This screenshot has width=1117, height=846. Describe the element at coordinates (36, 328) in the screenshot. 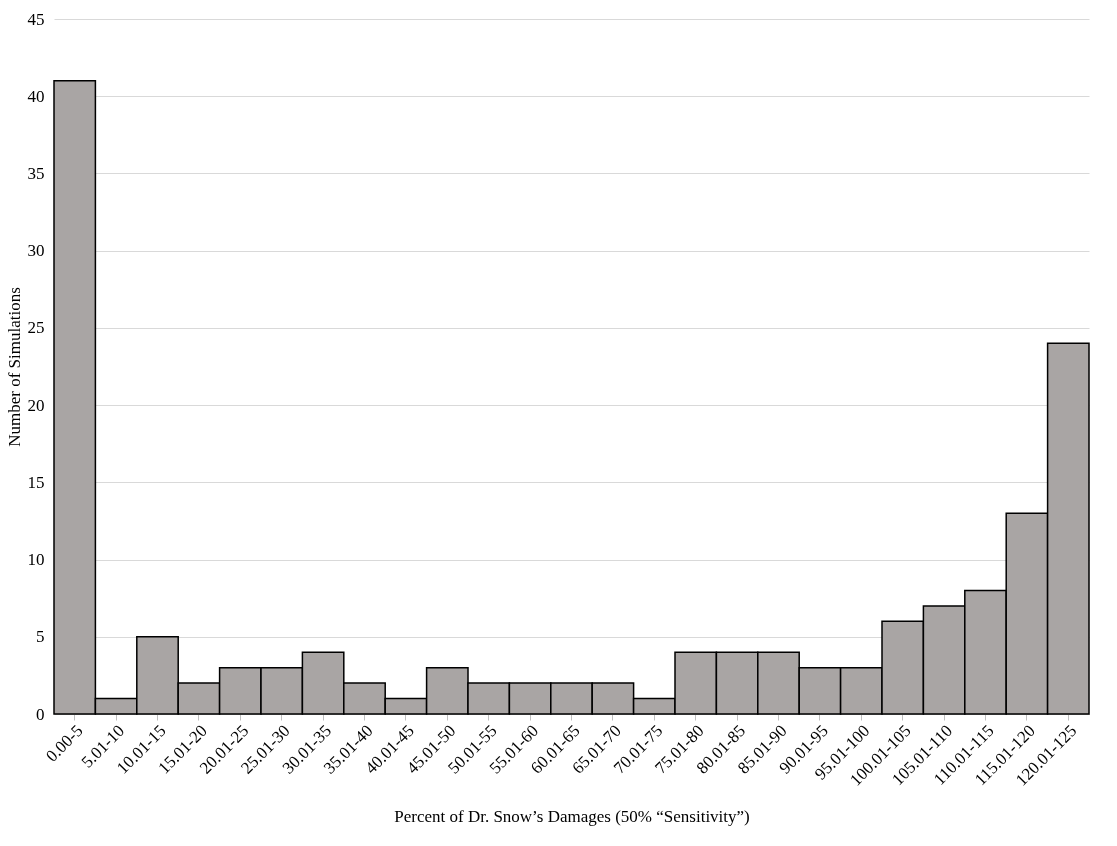

I see `y-tick-label: 25` at that location.